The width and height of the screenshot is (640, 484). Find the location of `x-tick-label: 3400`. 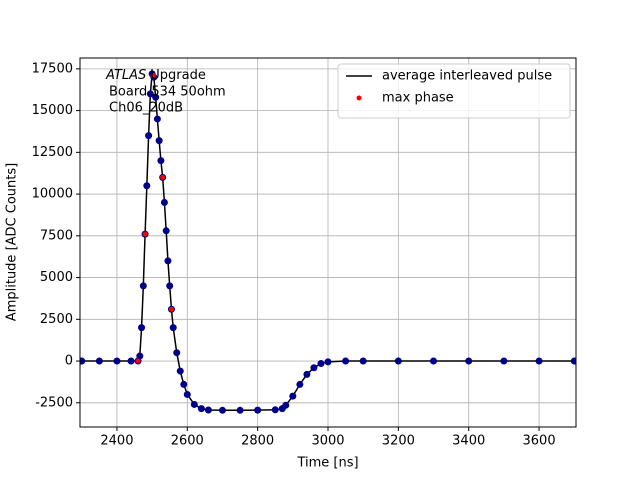

x-tick-label: 3400 is located at coordinates (468, 441).